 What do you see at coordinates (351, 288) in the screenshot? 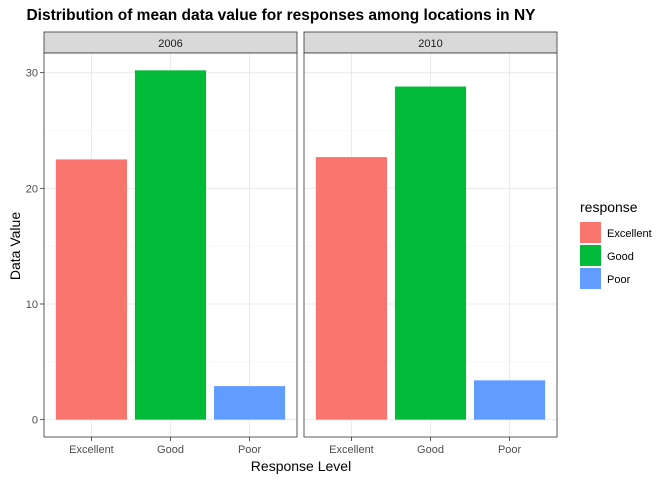
I see `bar-excellent-2010` at bounding box center [351, 288].